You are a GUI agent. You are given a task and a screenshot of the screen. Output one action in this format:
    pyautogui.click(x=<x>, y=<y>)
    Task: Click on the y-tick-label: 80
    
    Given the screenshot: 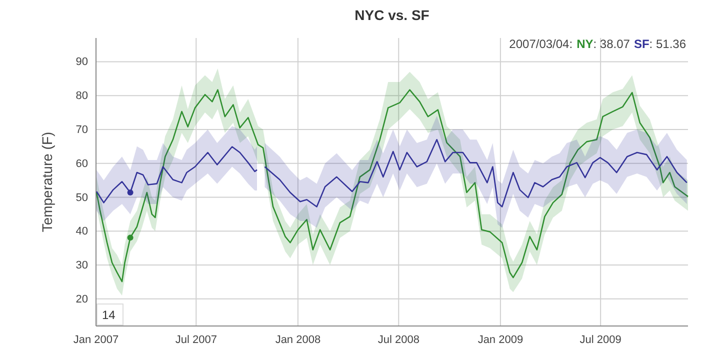 What is the action you would take?
    pyautogui.click(x=82, y=96)
    